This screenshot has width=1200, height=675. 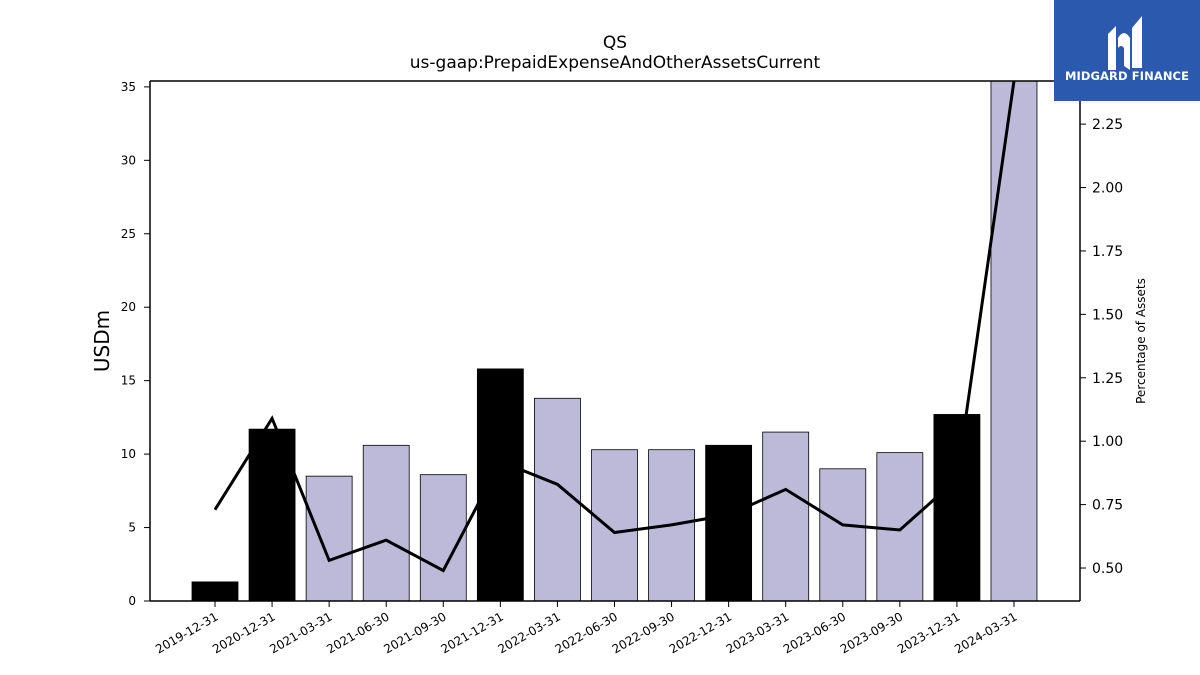 What do you see at coordinates (102, 341) in the screenshot?
I see `y-axis-label: USDm` at bounding box center [102, 341].